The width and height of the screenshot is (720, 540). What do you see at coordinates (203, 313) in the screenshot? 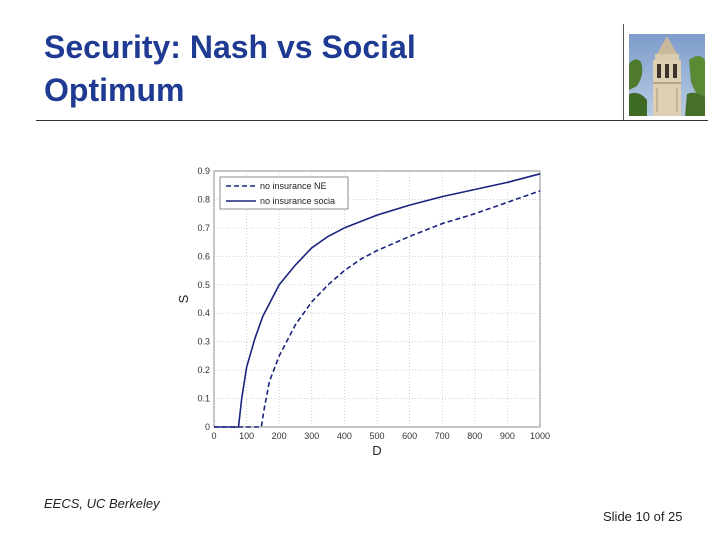
I see `y-tick-label: 0.4` at bounding box center [203, 313].